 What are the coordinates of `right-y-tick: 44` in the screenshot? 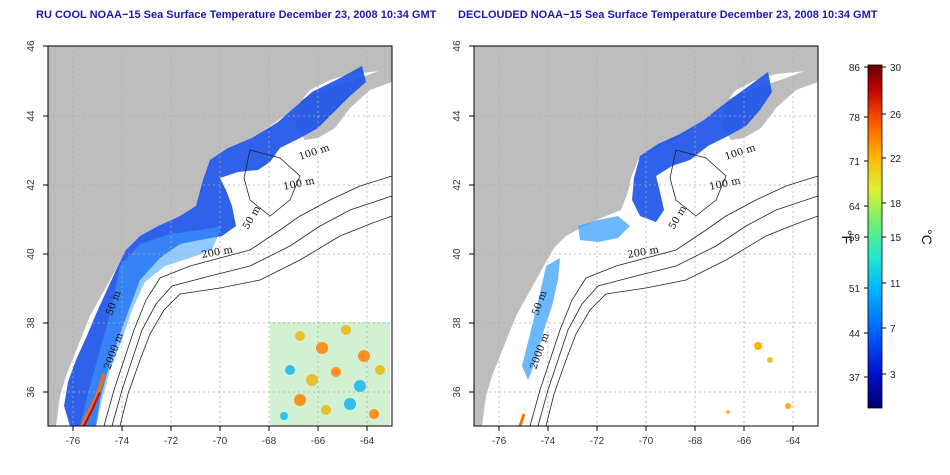 It's located at (457, 116).